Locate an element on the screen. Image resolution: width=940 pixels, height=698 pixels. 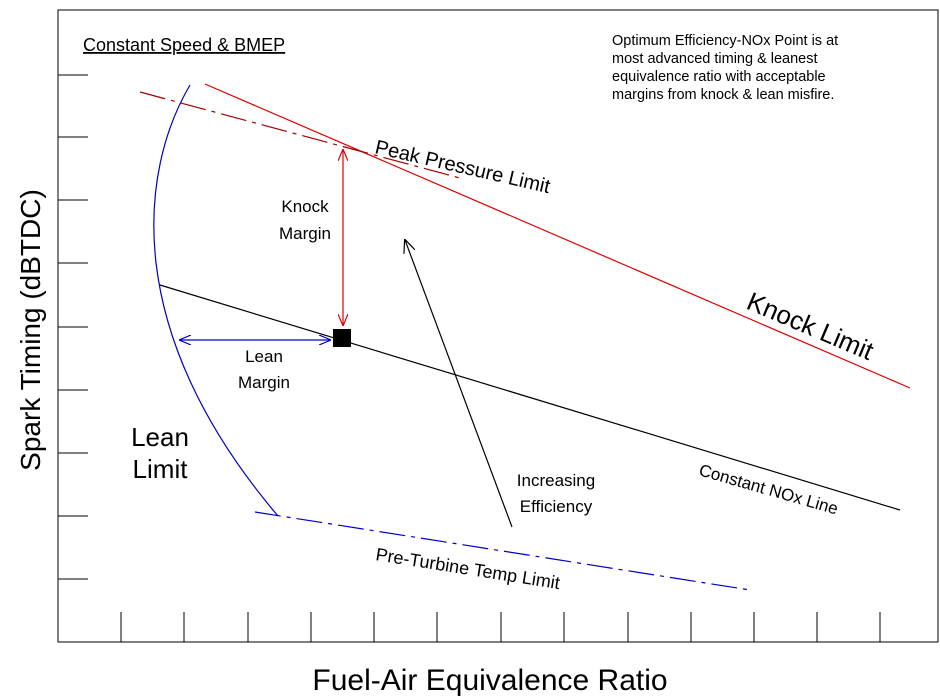
title: Constant Speed & BMEP is located at coordinates (184, 45).